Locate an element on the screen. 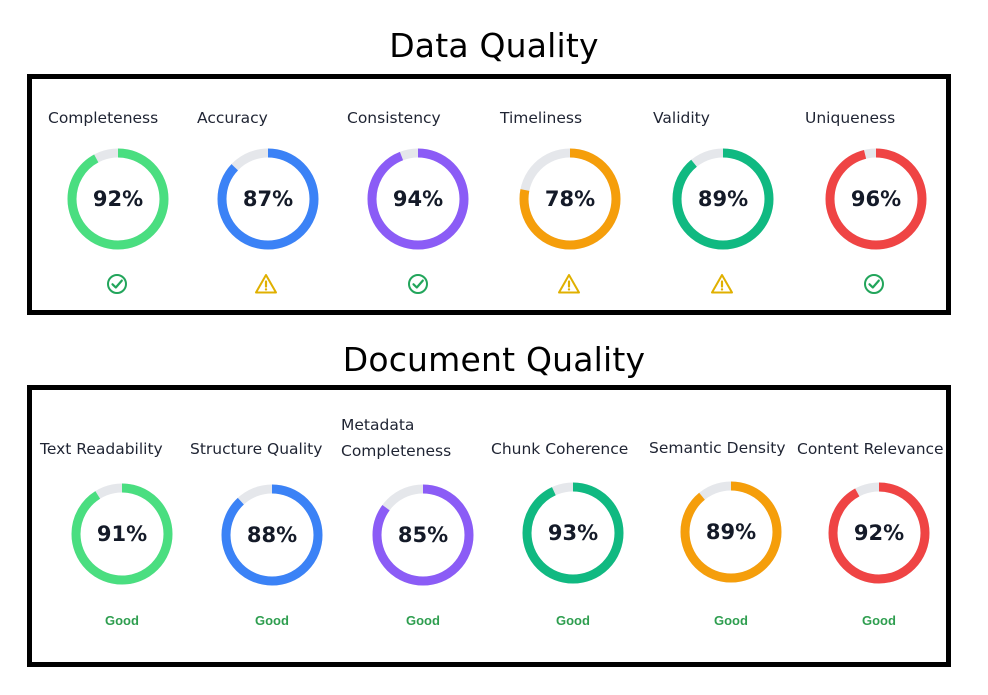  metric-gauge: 78% is located at coordinates (570, 199).